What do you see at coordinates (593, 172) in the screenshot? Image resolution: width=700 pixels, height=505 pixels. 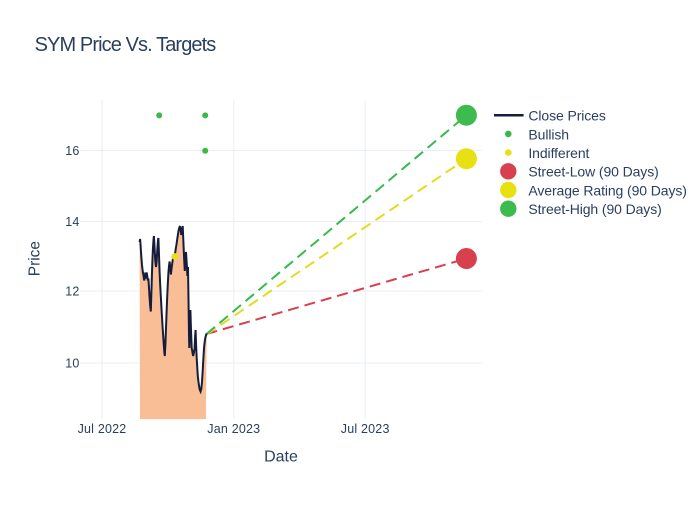 I see `svg-text: Street-Low (90 Days)` at bounding box center [593, 172].